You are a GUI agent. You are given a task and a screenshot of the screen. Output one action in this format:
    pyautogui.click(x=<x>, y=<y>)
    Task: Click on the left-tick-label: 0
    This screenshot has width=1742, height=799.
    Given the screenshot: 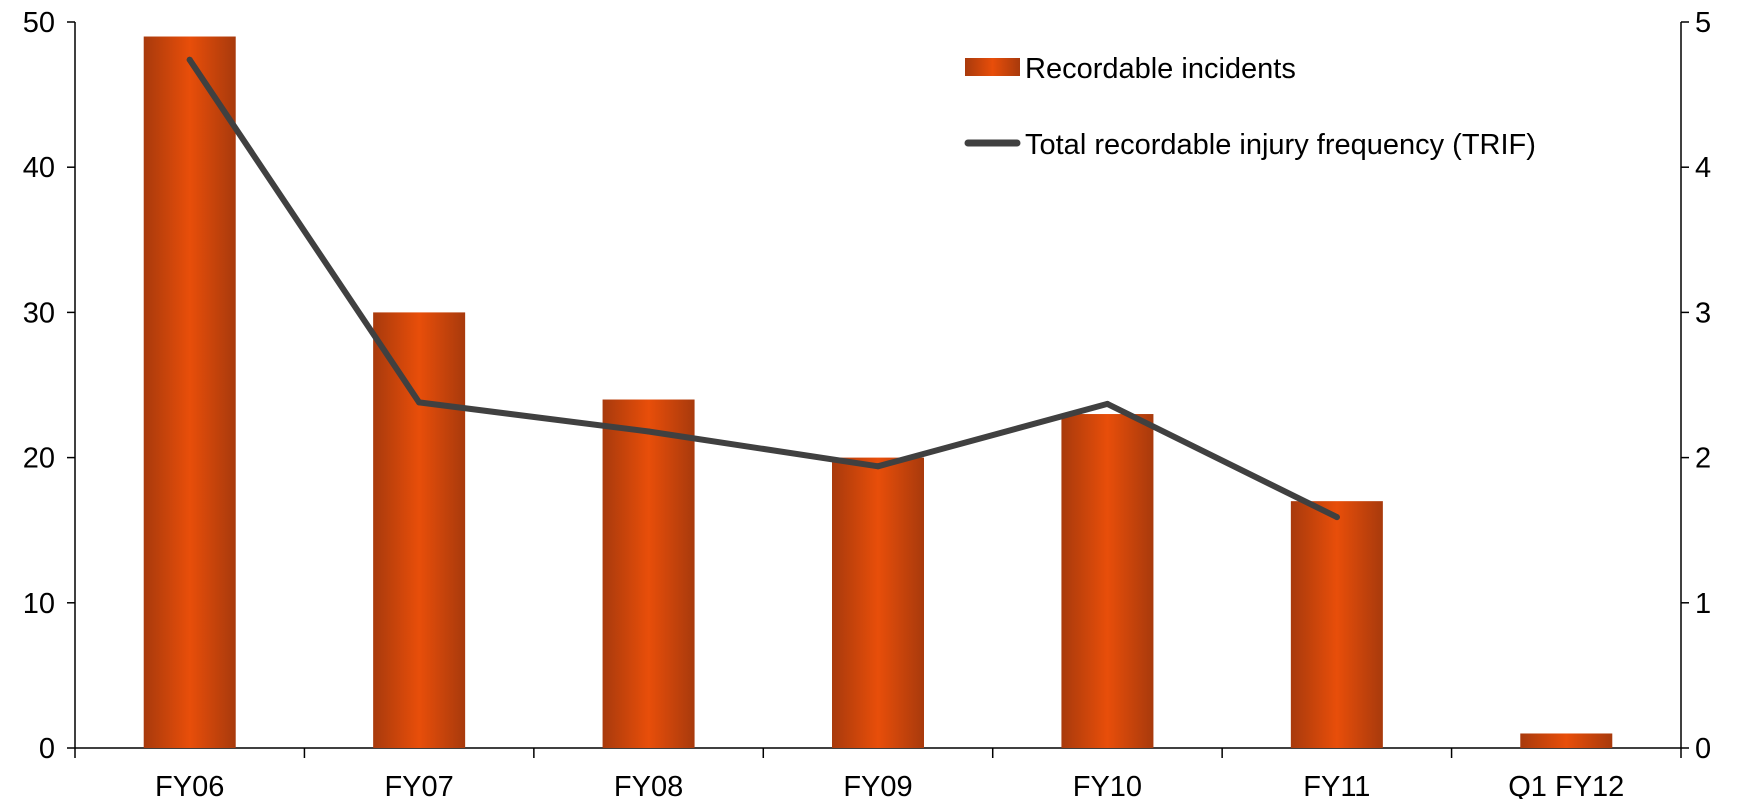 What is the action you would take?
    pyautogui.click(x=47, y=749)
    